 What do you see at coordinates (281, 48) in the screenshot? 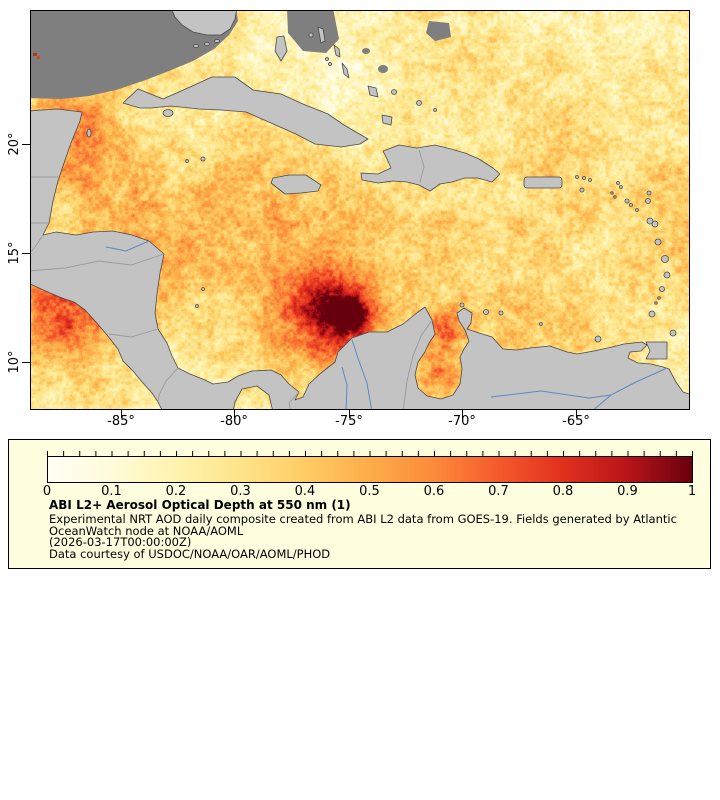
I see `land-andros` at bounding box center [281, 48].